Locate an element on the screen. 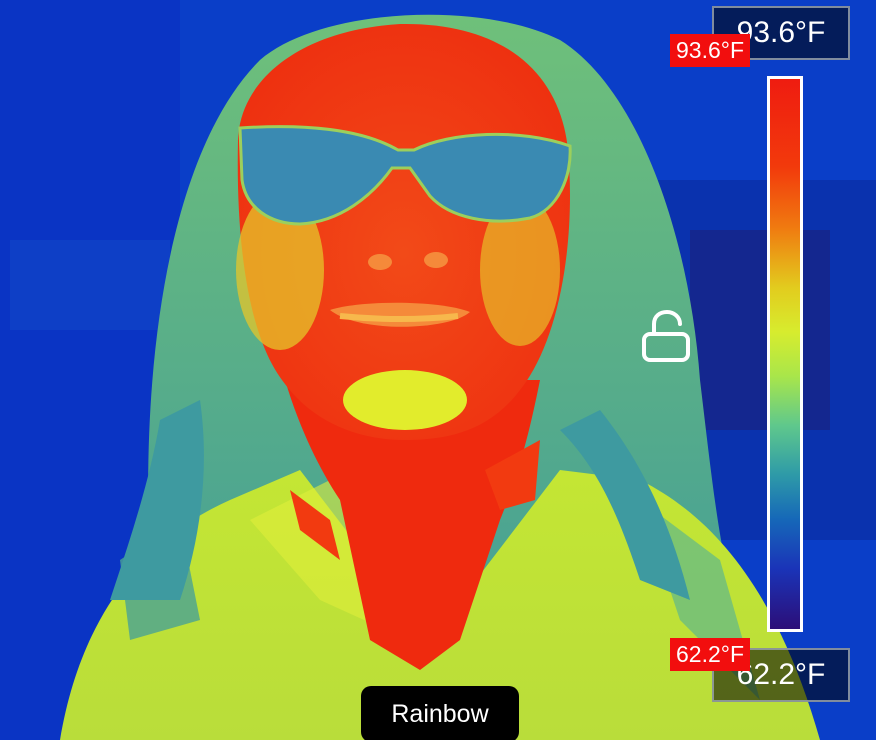  min-temperature-value: 62.2°F is located at coordinates (781, 674).